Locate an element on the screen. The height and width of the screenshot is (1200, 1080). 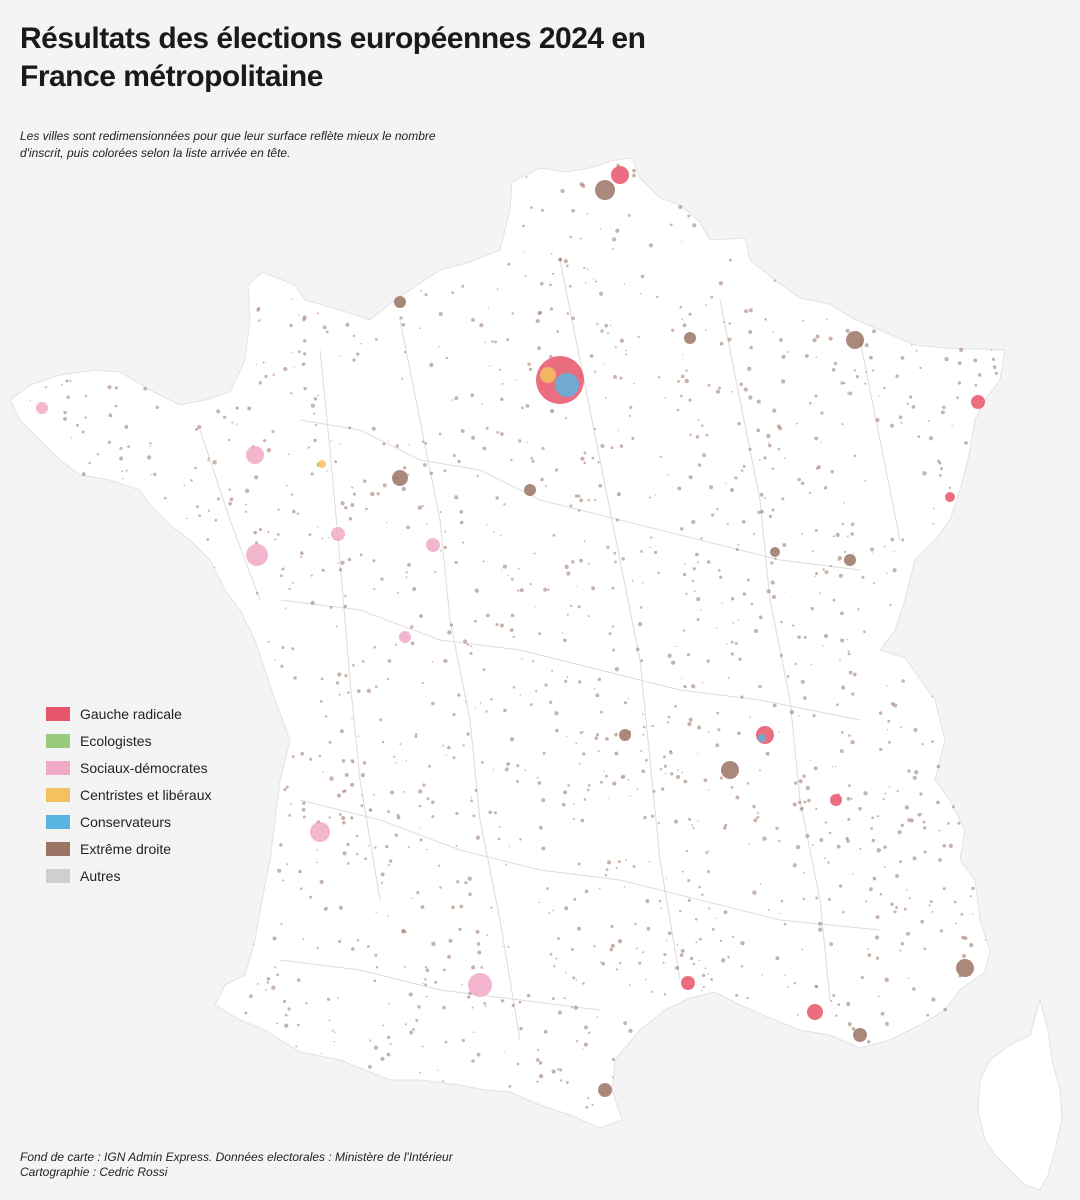
legend-label: Autres is located at coordinates (100, 875).